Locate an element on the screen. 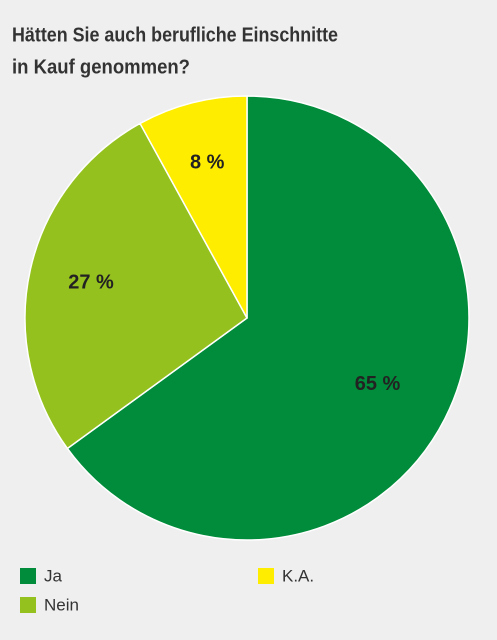 Image resolution: width=497 pixels, height=640 pixels. data-label: 65 % is located at coordinates (378, 384).